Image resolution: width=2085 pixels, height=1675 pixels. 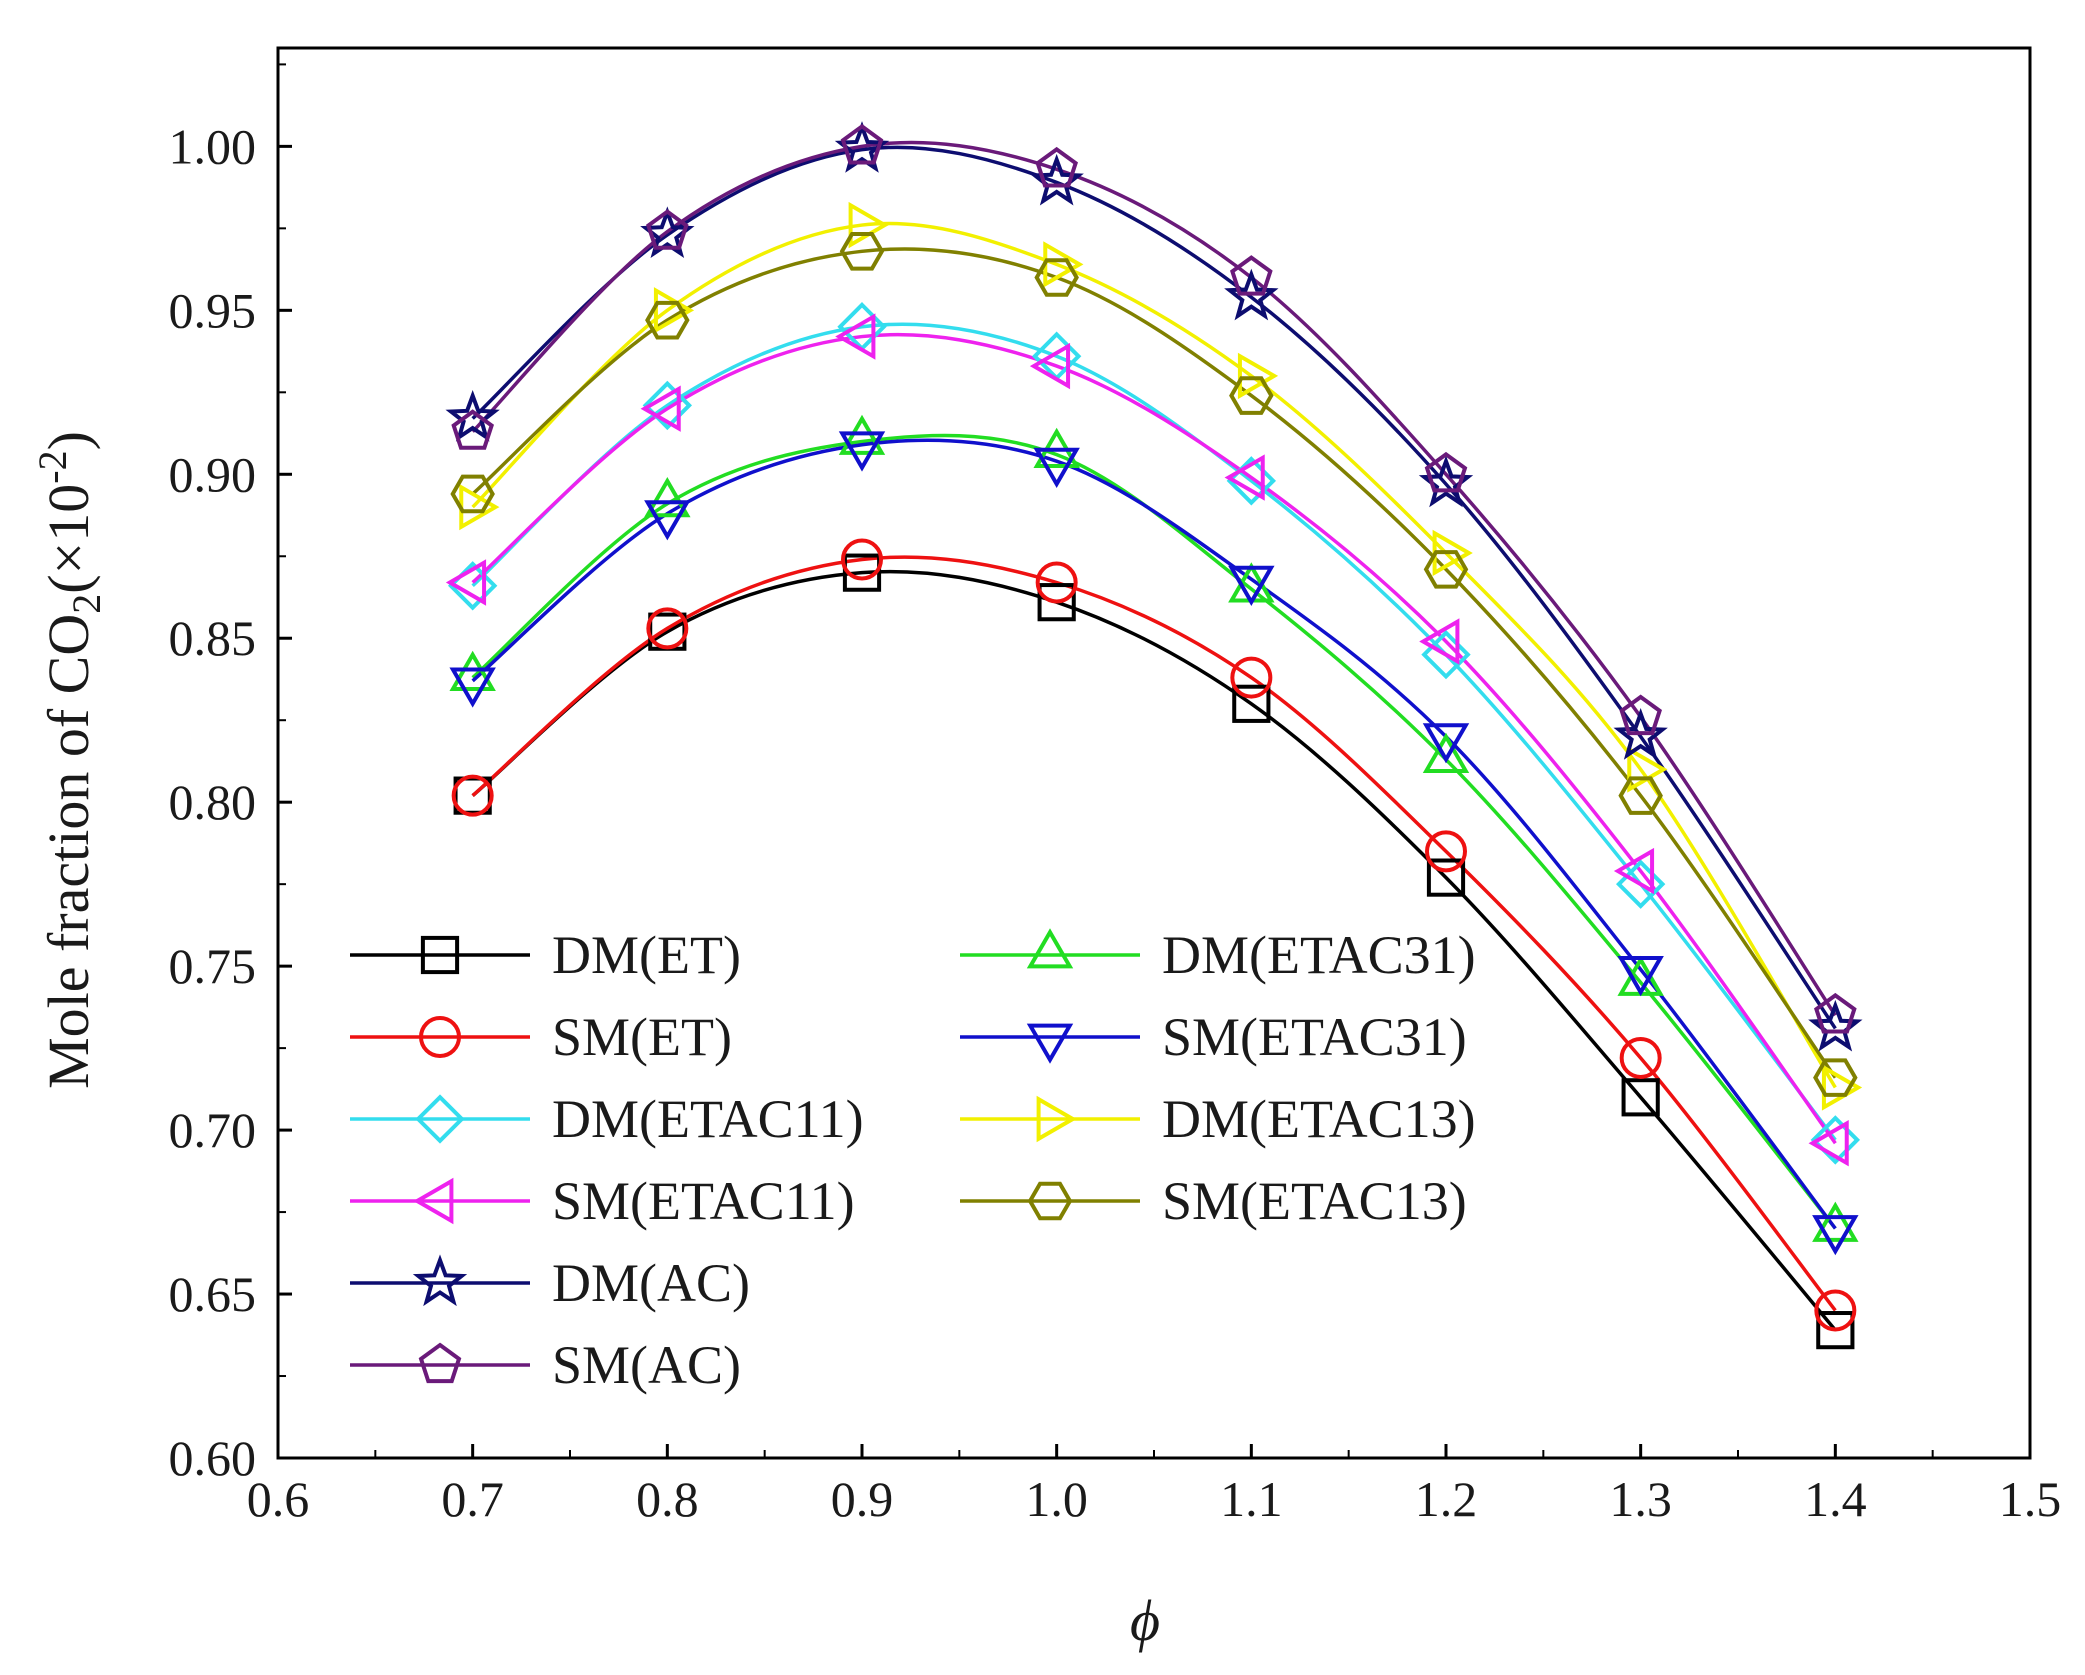 What do you see at coordinates (1314, 1201) in the screenshot?
I see `legend-label: SM(ETAC13)` at bounding box center [1314, 1201].